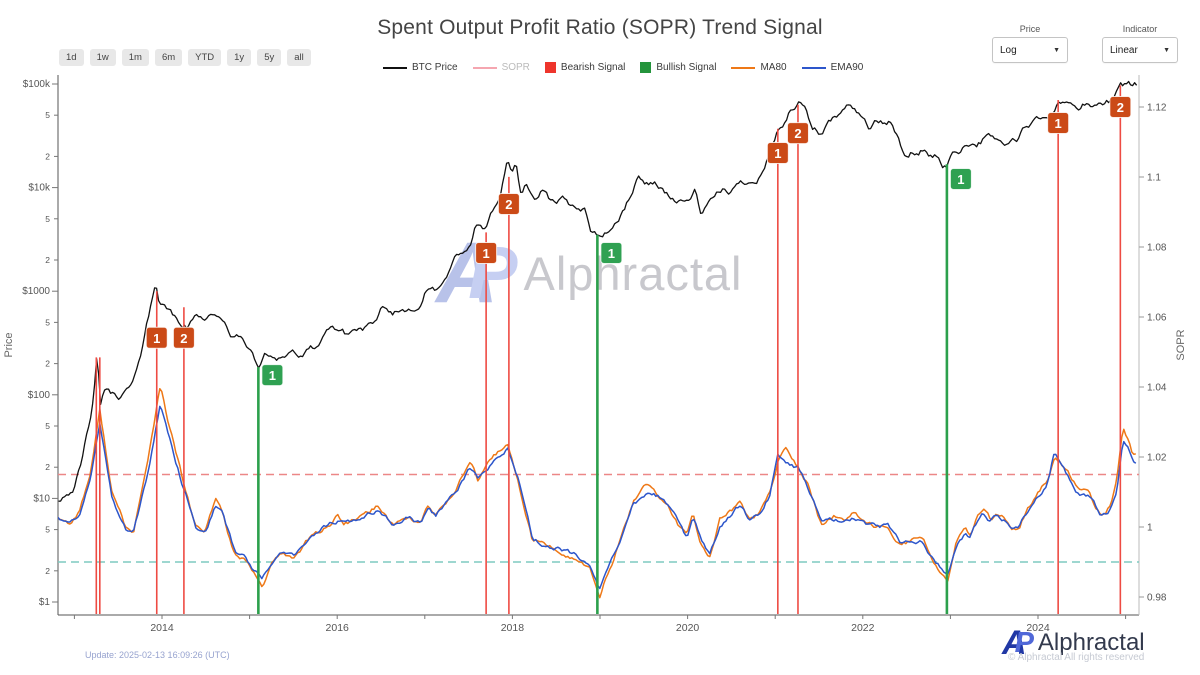 This screenshot has height=675, width=1200. I want to click on sopr-axis-tick-label: 1.06, so click(1157, 318).